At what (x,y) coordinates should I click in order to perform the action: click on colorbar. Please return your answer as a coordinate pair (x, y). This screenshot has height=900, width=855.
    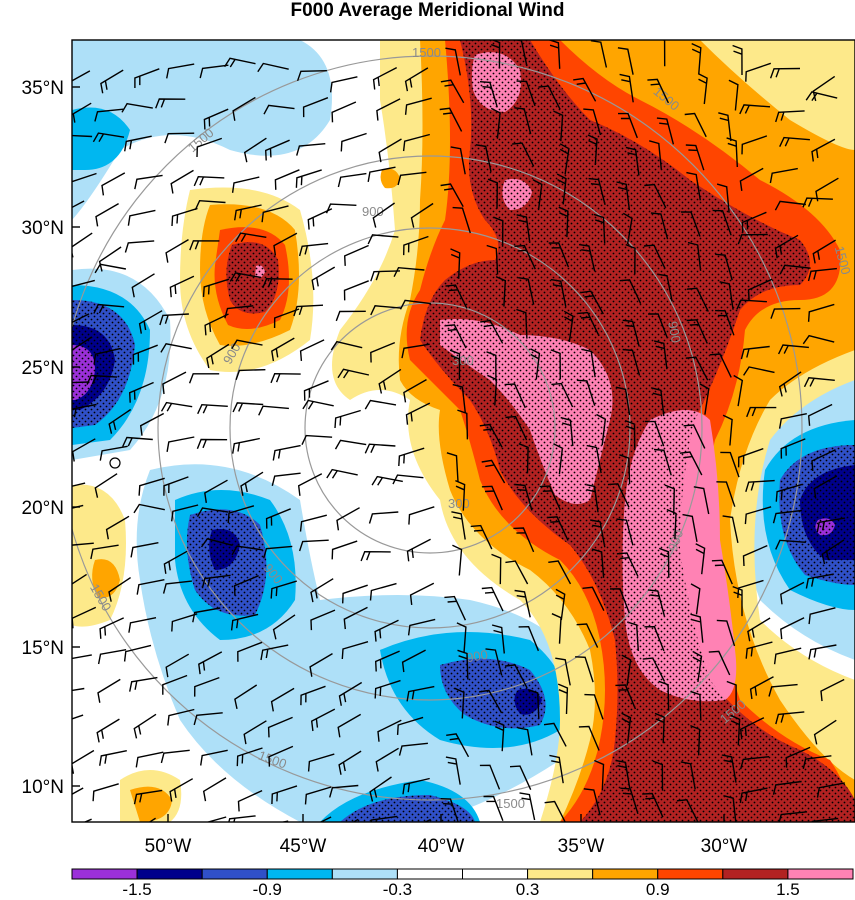
    Looking at the image, I should click on (462, 874).